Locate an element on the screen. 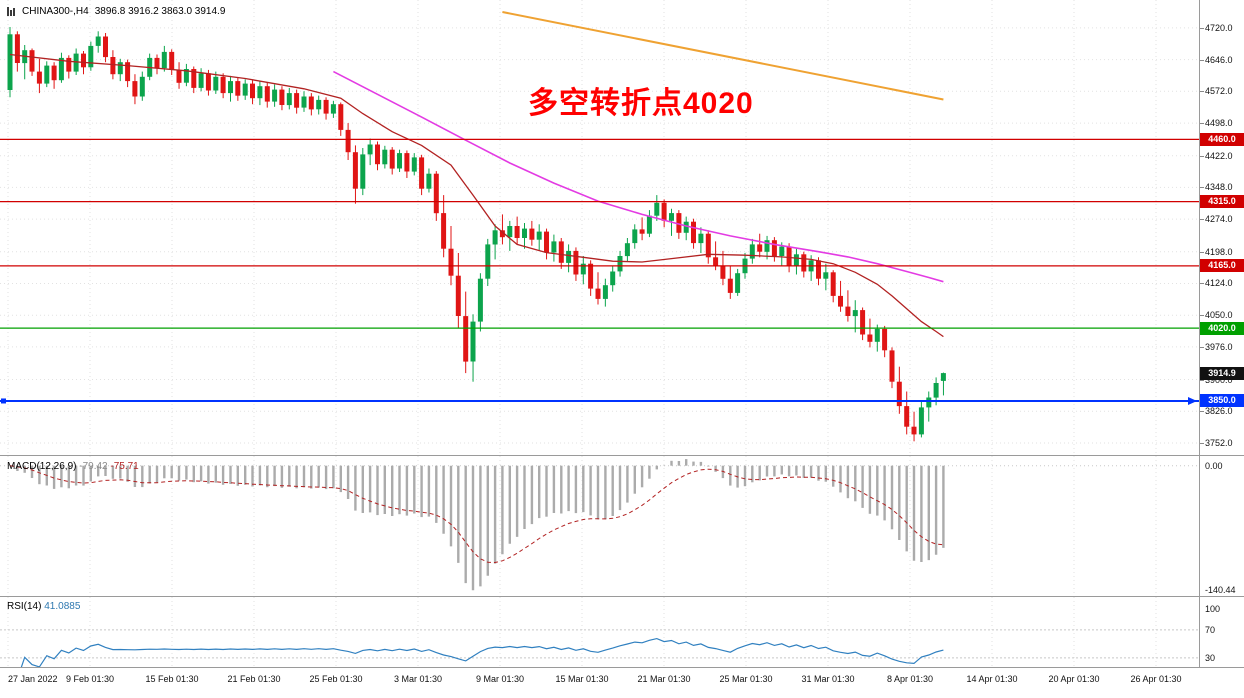 The image size is (1244, 698). macd-histogram is located at coordinates (480, 525).